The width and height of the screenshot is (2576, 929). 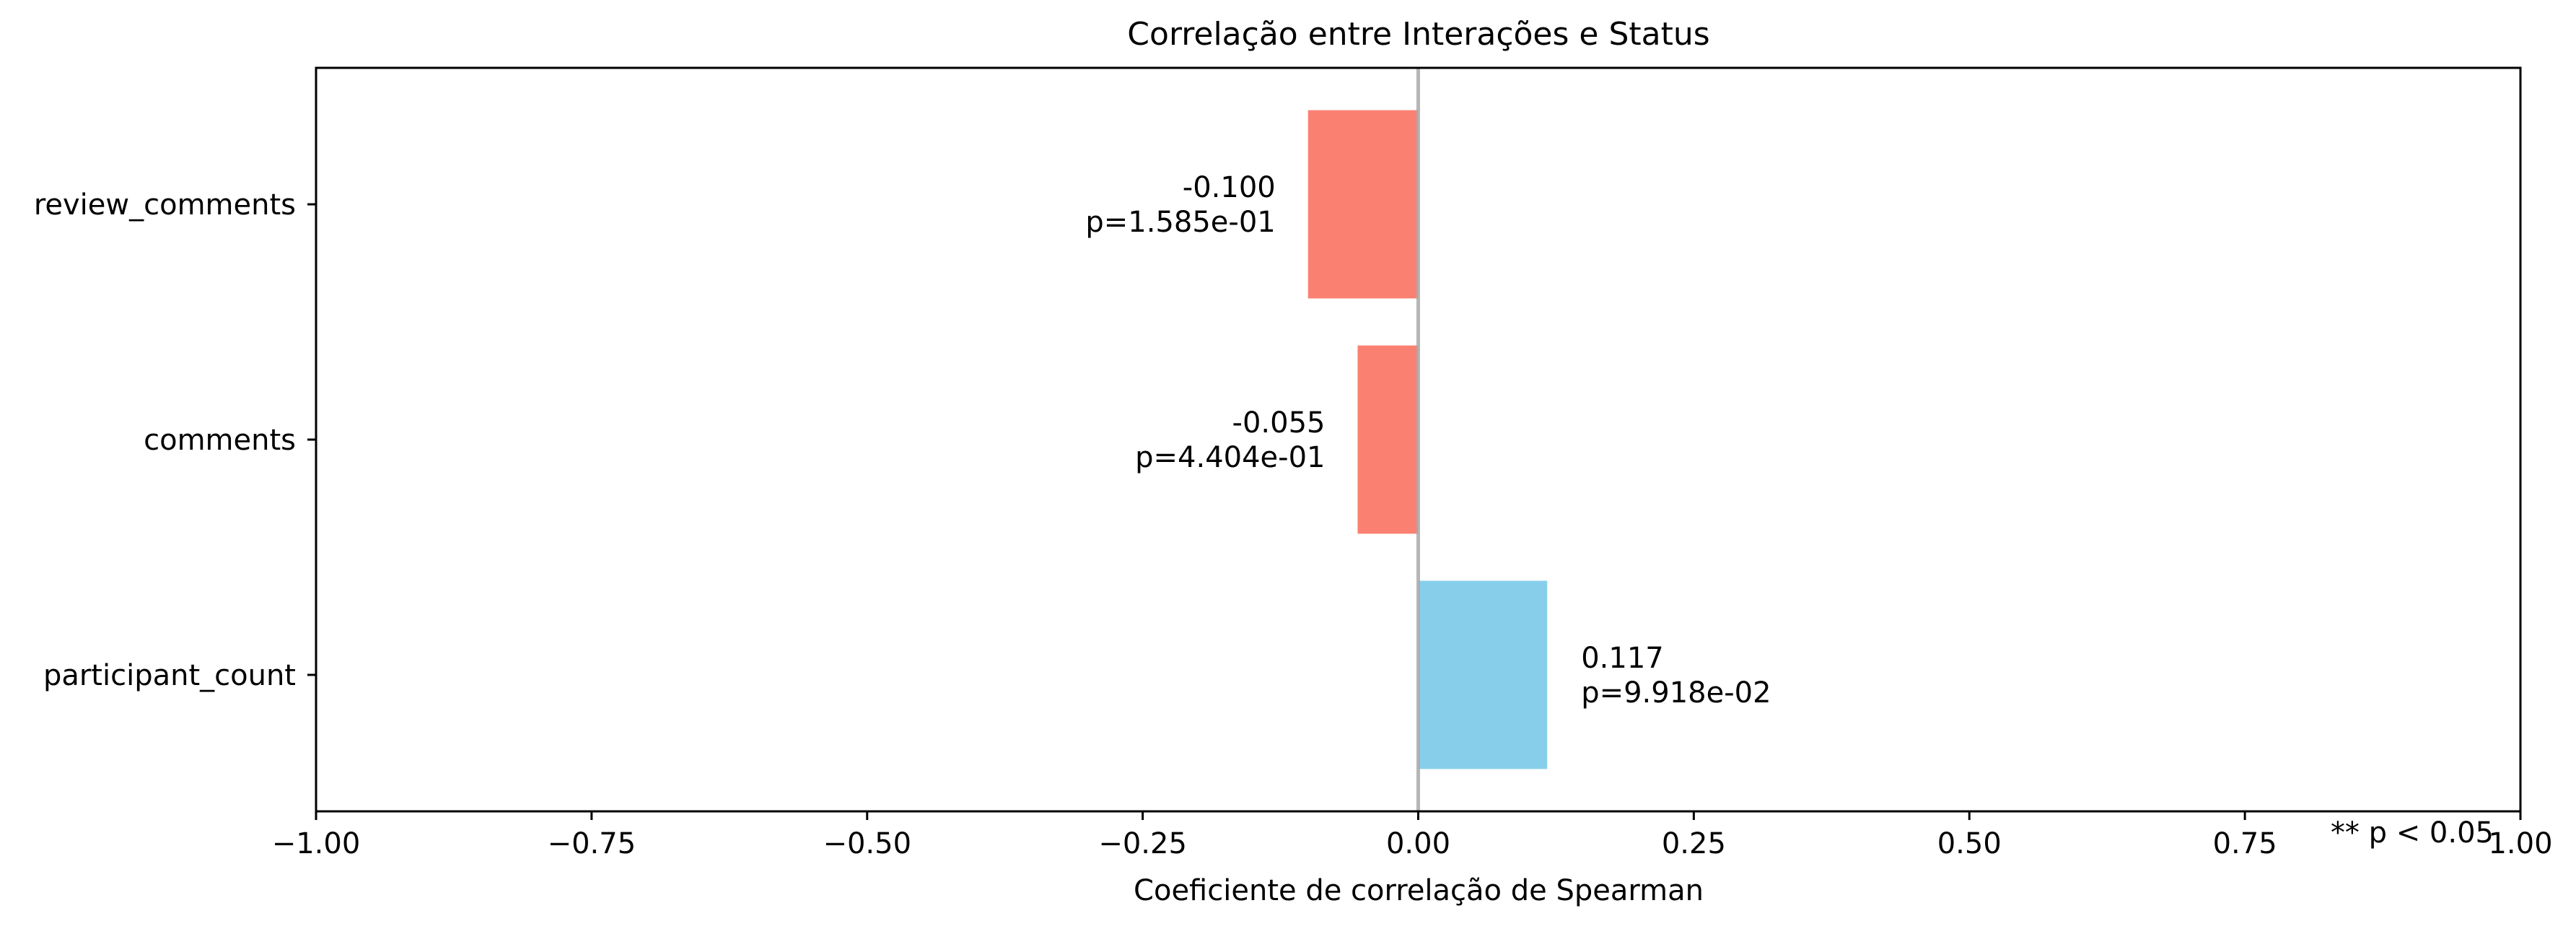 What do you see at coordinates (165, 205) in the screenshot?
I see `y-tick-label: review_comments` at bounding box center [165, 205].